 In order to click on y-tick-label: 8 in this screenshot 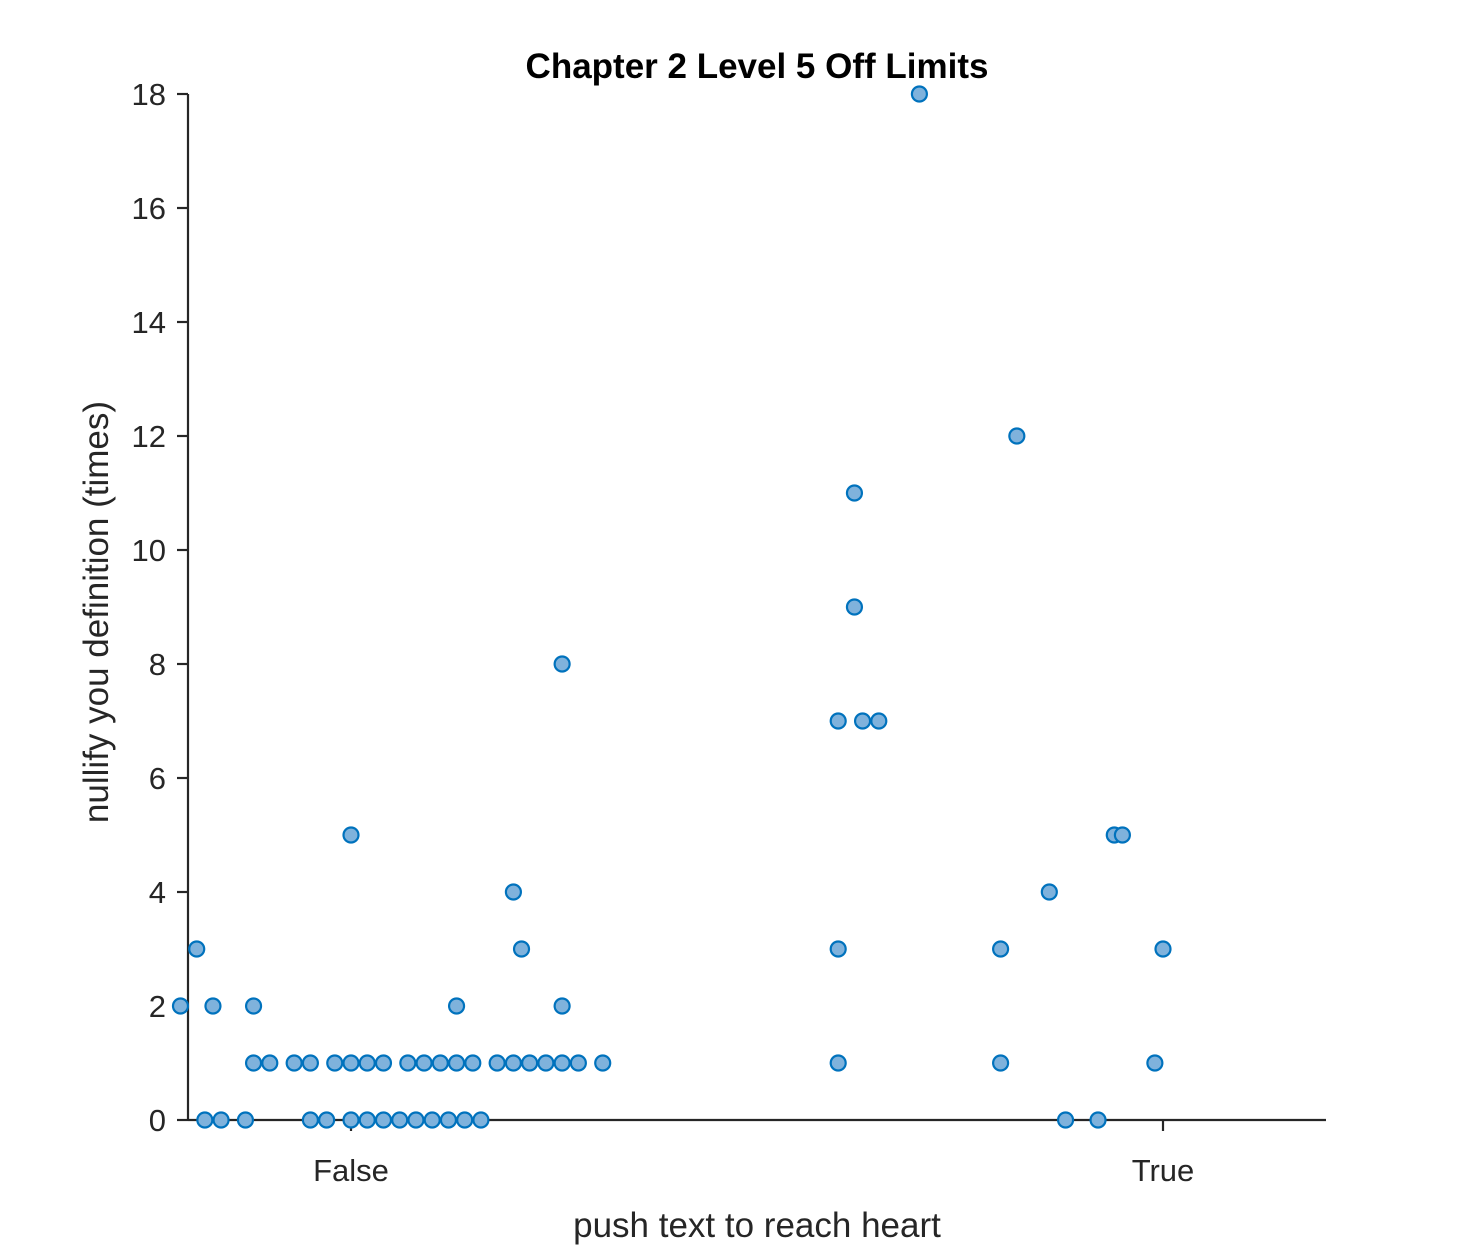, I will do `click(157, 664)`.